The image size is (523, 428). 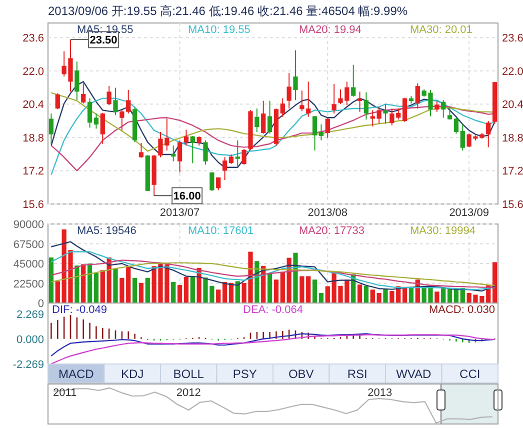 What do you see at coordinates (106, 231) in the screenshot?
I see `series-label: MA5: 19546` at bounding box center [106, 231].